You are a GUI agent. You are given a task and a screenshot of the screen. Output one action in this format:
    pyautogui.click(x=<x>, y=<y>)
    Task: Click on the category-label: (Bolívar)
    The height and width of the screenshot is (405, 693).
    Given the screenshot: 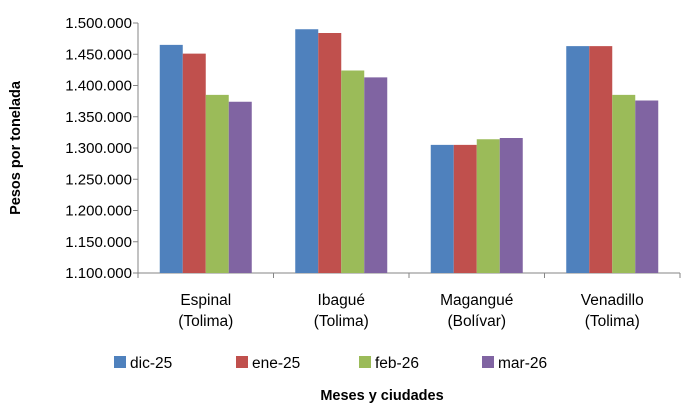 What is the action you would take?
    pyautogui.click(x=476, y=321)
    